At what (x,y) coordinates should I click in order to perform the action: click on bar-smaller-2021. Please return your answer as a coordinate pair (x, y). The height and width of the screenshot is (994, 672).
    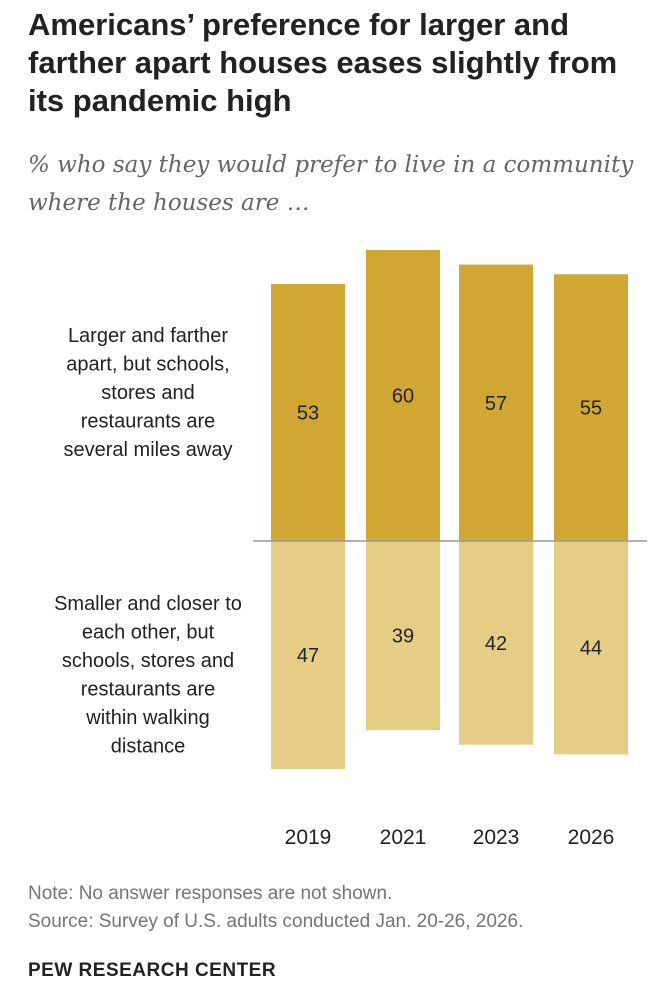
    Looking at the image, I should click on (403, 636).